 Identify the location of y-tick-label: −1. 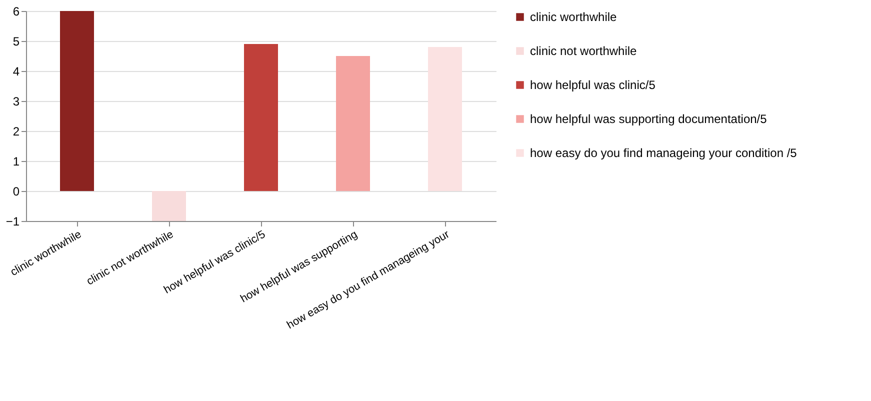
(13, 221).